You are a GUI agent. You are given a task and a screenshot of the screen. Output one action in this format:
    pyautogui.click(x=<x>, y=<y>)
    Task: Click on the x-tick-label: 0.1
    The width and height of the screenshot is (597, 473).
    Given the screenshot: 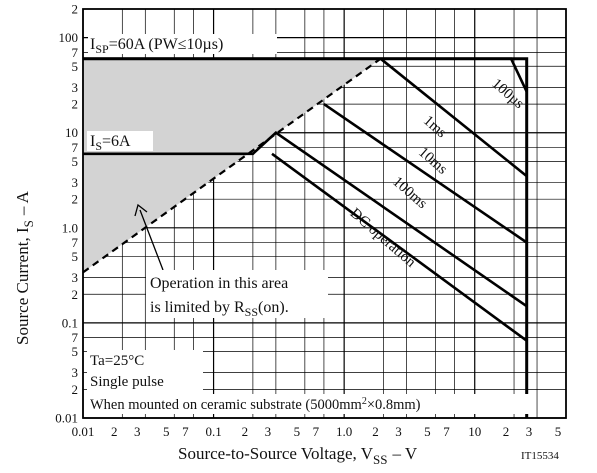 What is the action you would take?
    pyautogui.click(x=213, y=431)
    